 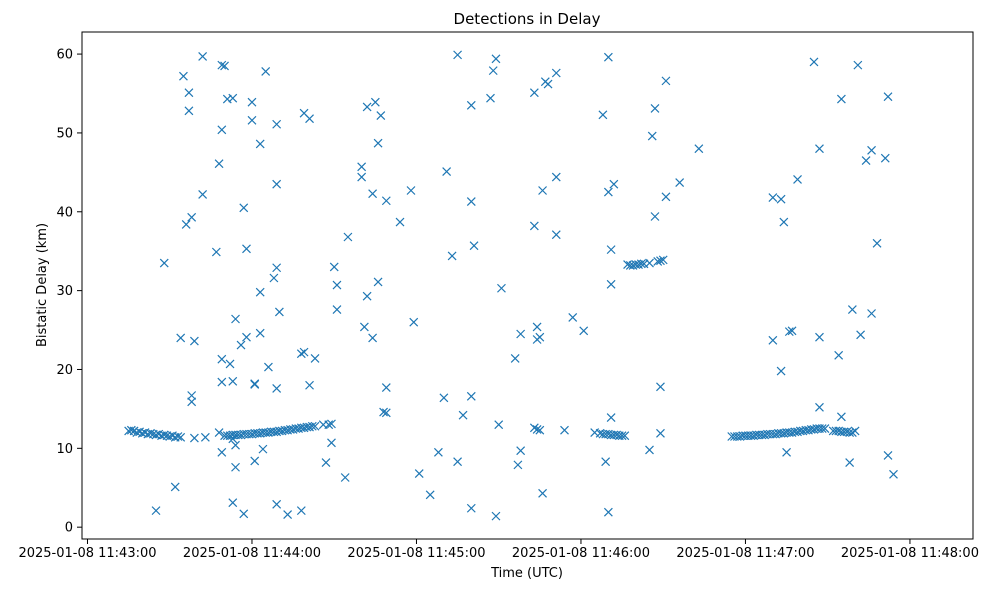 What do you see at coordinates (64, 370) in the screenshot?
I see `y-tick-label: 20` at bounding box center [64, 370].